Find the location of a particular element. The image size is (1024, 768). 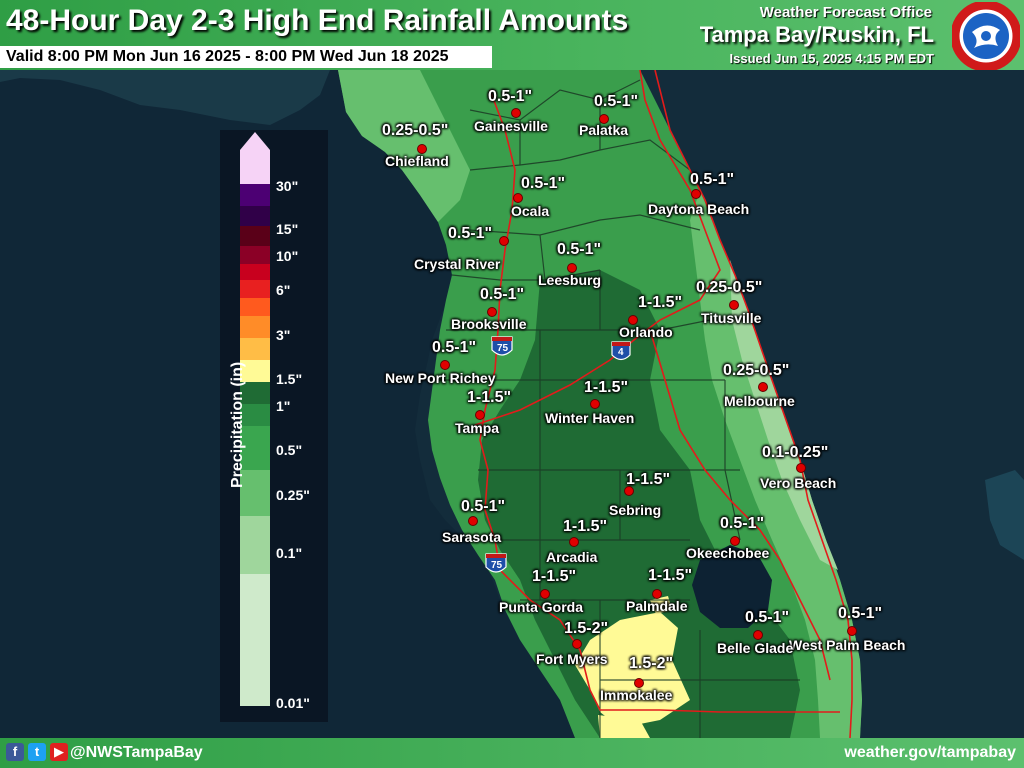

website-link: weather.gov/tampabay is located at coordinates (930, 752).